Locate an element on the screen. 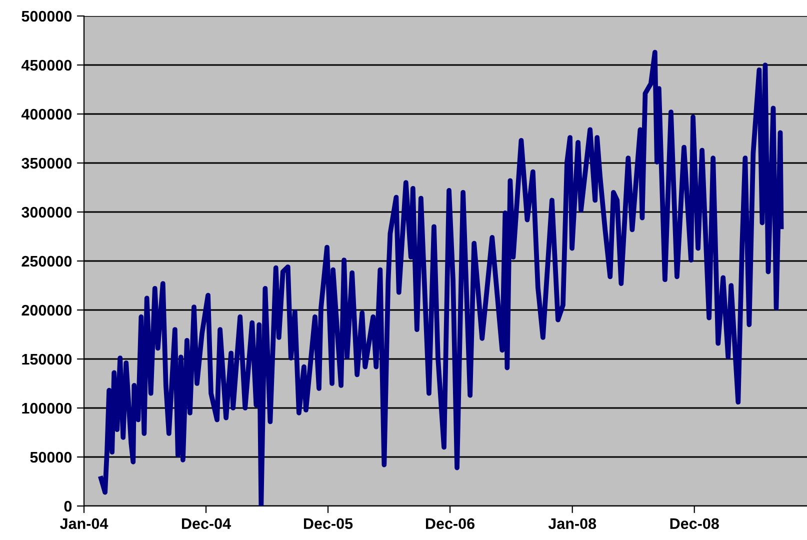 The image size is (807, 540). x-tick-label: Jan-04 is located at coordinates (84, 524).